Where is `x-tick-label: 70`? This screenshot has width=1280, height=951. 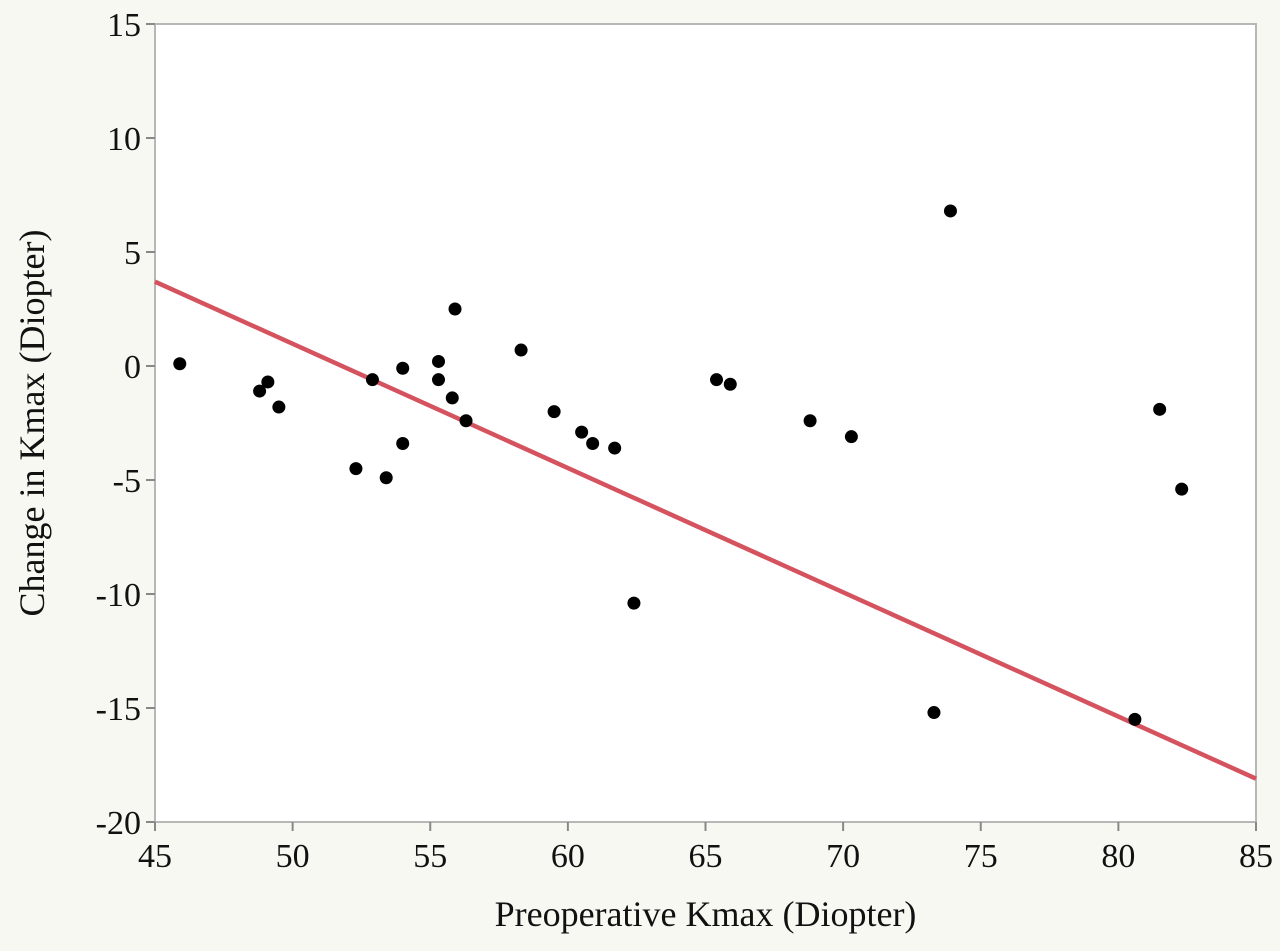
x-tick-label: 70 is located at coordinates (843, 856).